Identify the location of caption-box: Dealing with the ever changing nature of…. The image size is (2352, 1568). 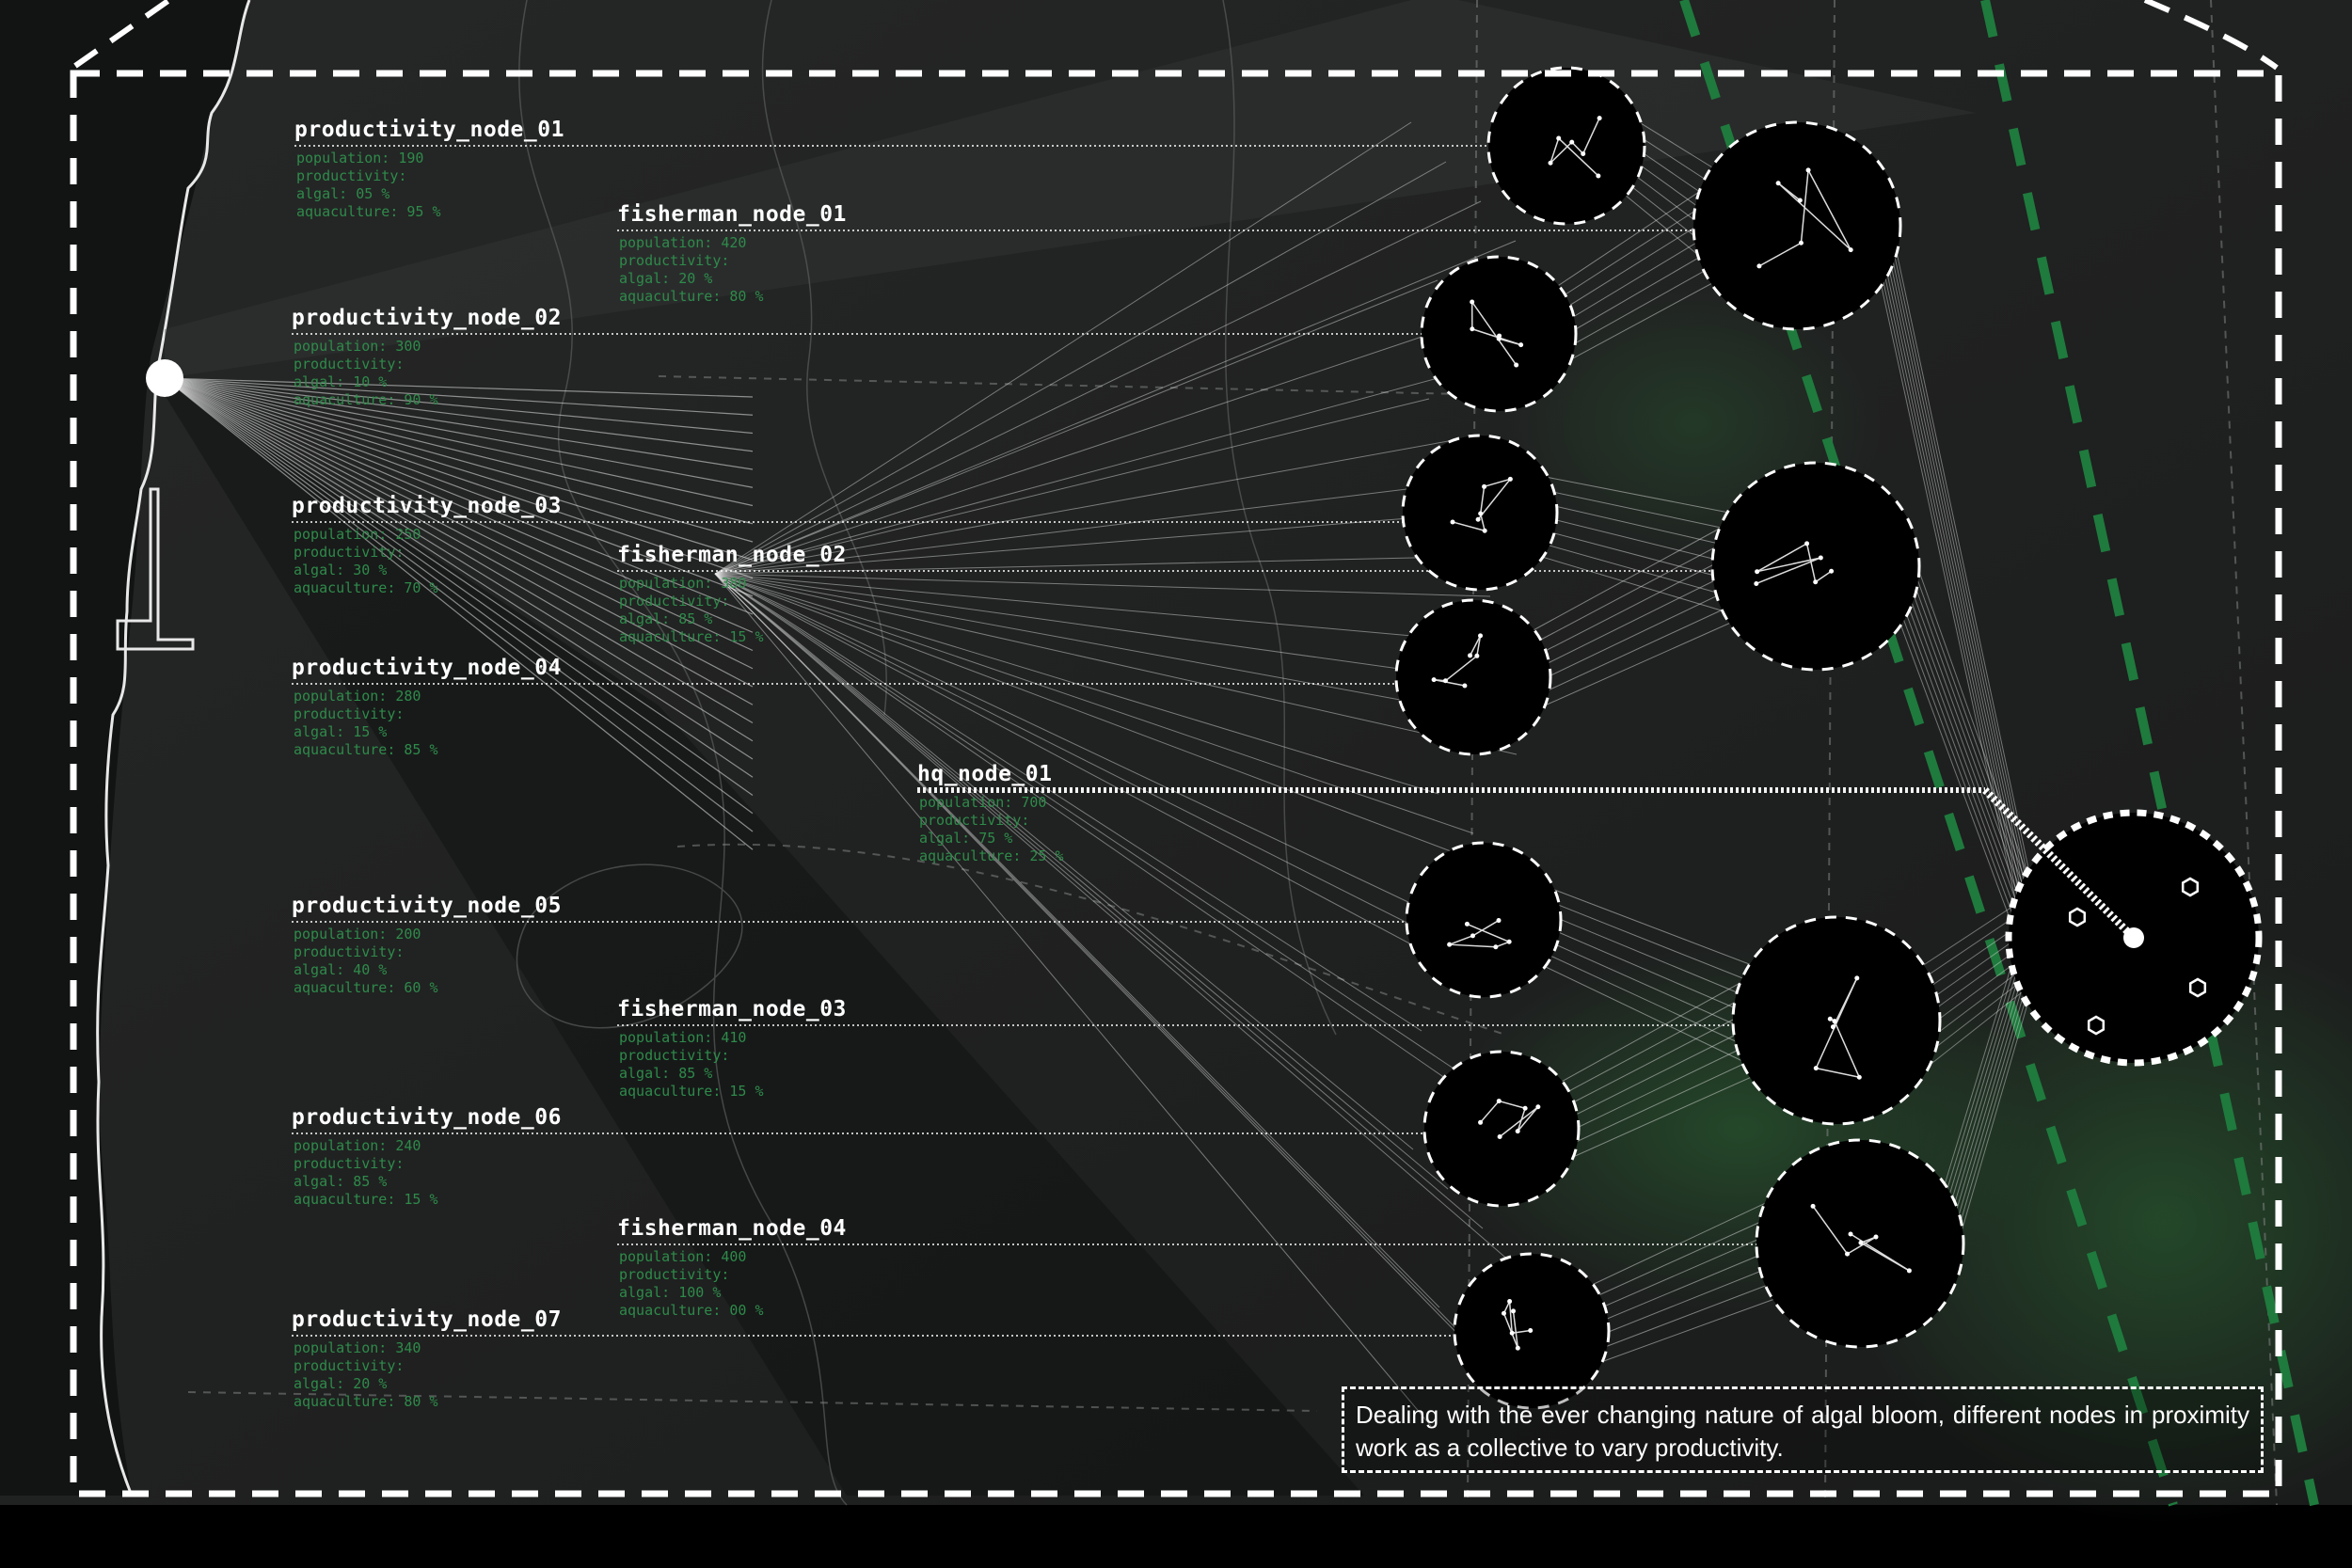
(1803, 1429).